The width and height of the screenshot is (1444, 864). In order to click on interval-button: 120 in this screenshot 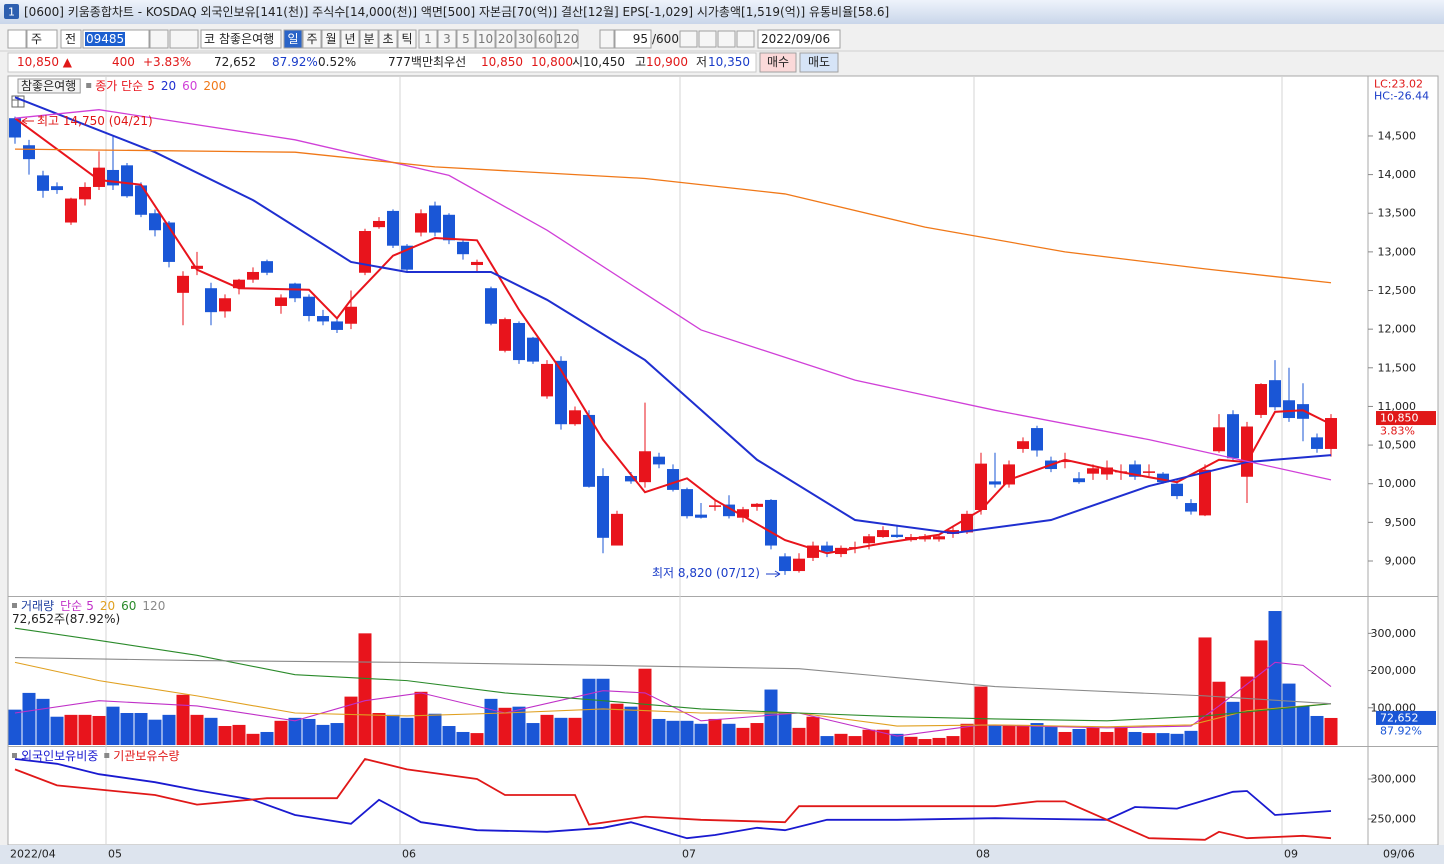, I will do `click(567, 39)`.